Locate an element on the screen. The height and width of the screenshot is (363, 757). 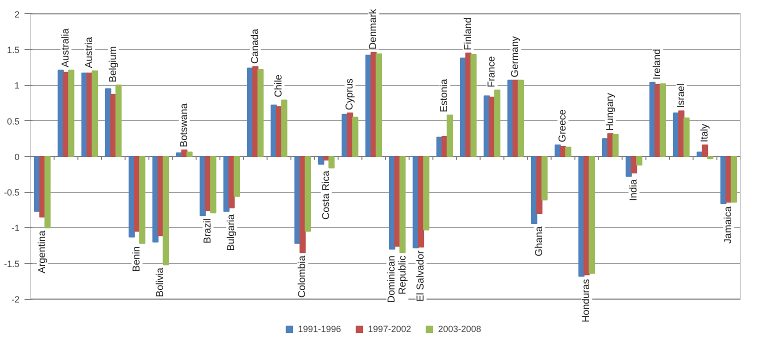
y-tick-label: 2 is located at coordinates (17, 14).